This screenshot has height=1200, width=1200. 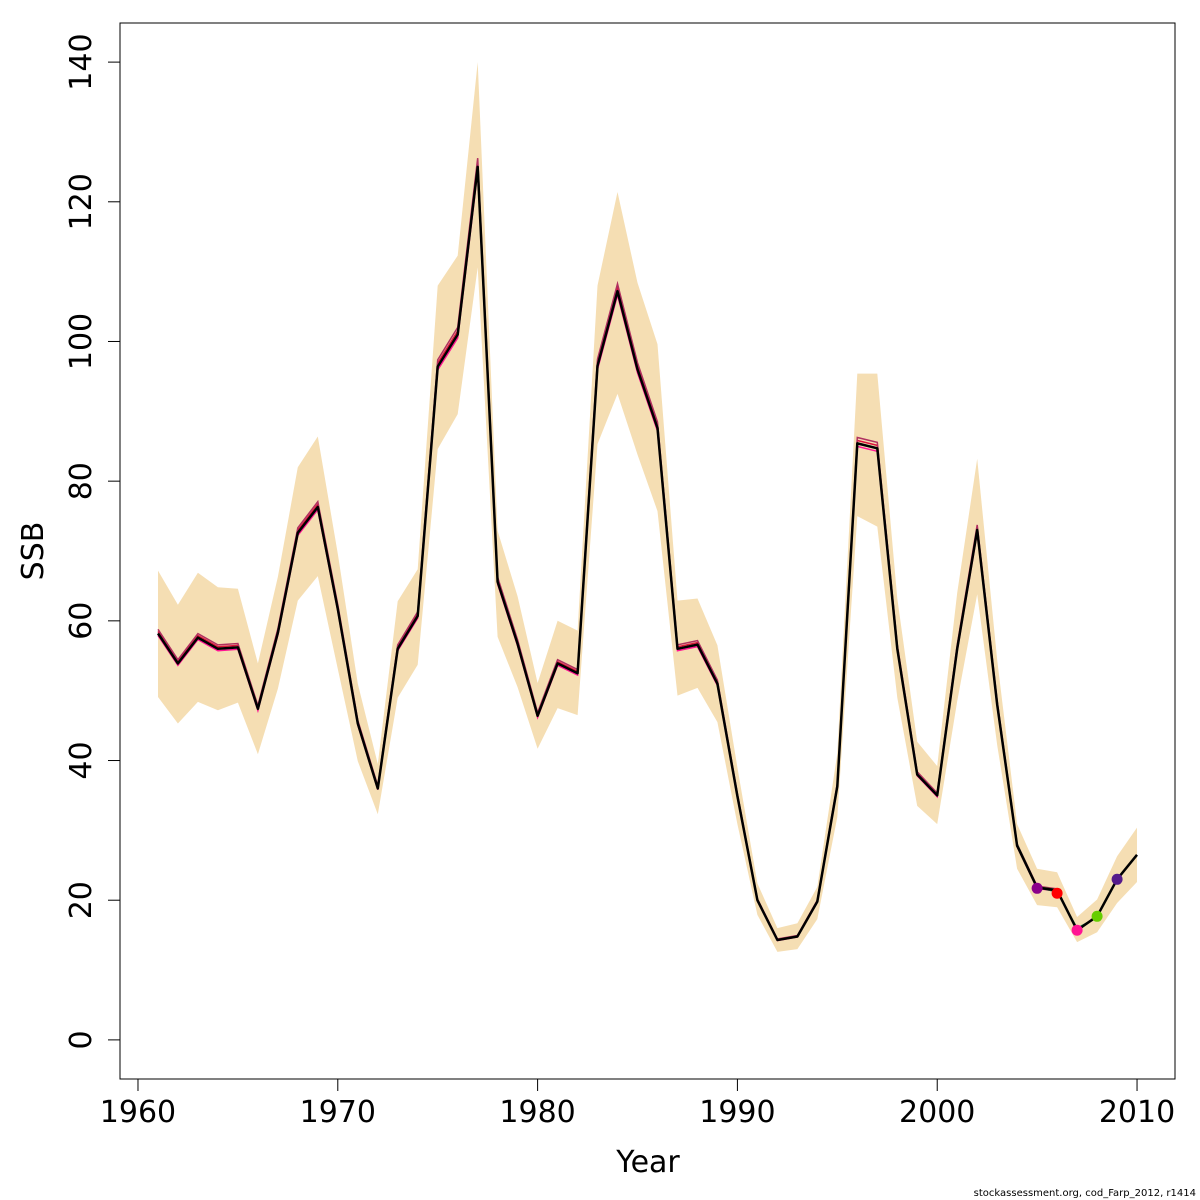 What do you see at coordinates (637, 1104) in the screenshot?
I see `x-axis: 1960 1970 1980 1990 2000 2010` at bounding box center [637, 1104].